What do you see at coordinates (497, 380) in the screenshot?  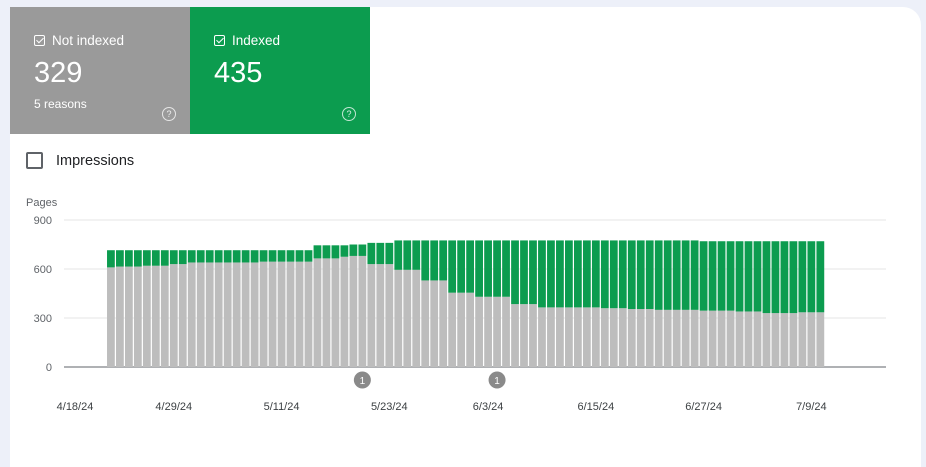 I see `annotation-marker` at bounding box center [497, 380].